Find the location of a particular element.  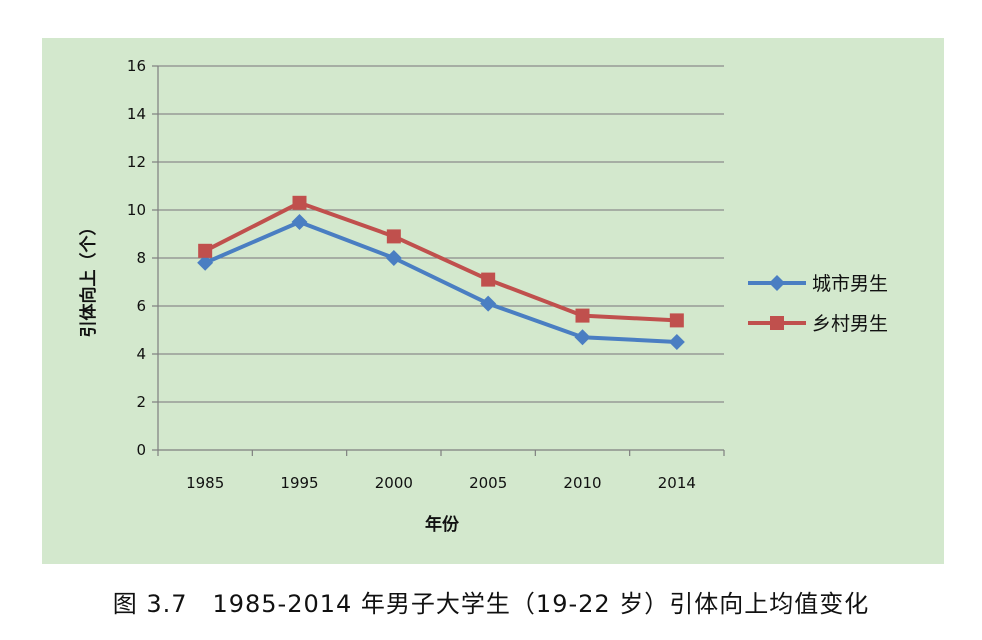

legend-label: 乡村男生 is located at coordinates (850, 324).